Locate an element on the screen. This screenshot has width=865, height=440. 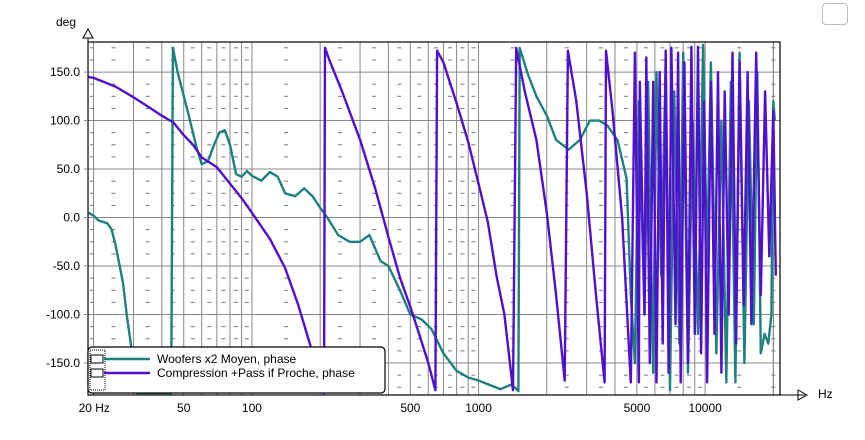
x-tick-label: 1000 is located at coordinates (478, 408).